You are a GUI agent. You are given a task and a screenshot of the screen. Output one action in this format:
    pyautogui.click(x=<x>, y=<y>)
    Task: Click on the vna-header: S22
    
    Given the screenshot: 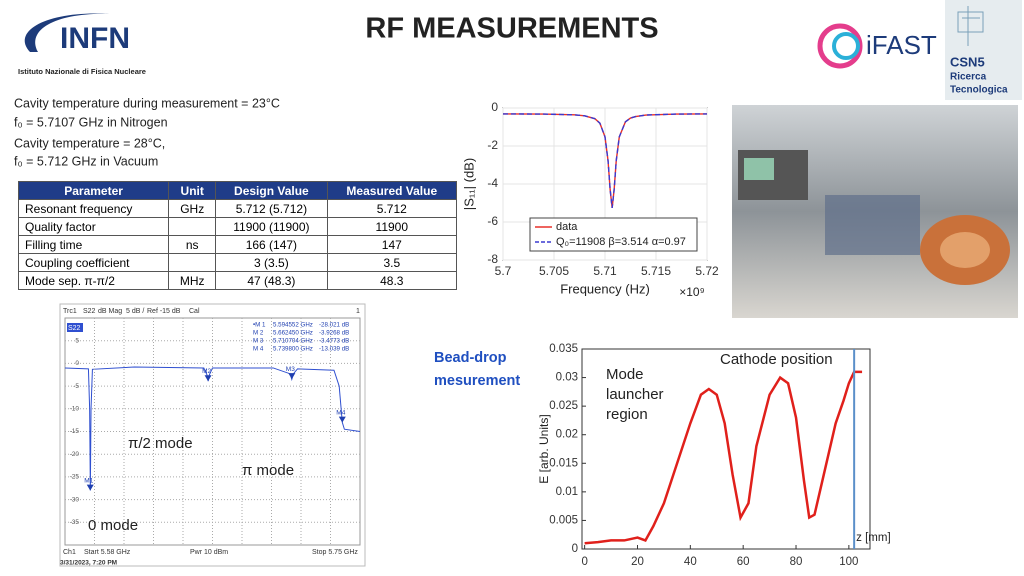 What is the action you would take?
    pyautogui.click(x=89, y=311)
    